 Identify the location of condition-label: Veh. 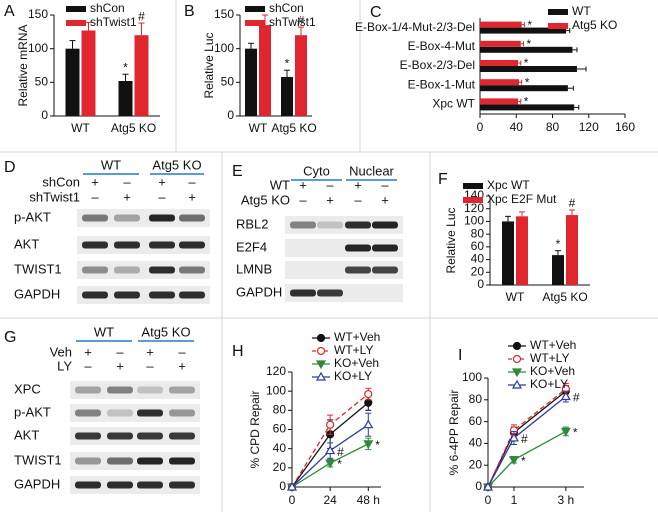
(61, 351).